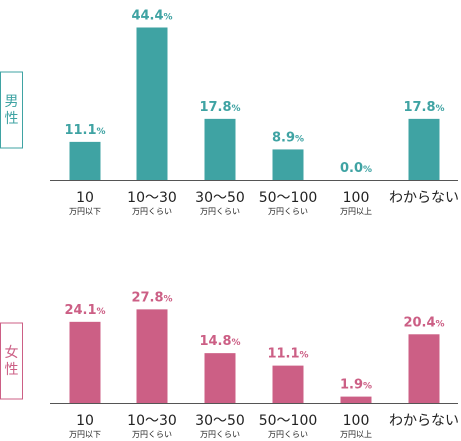 The image size is (461, 441). What do you see at coordinates (356, 198) in the screenshot?
I see `male-category-label: 100` at bounding box center [356, 198].